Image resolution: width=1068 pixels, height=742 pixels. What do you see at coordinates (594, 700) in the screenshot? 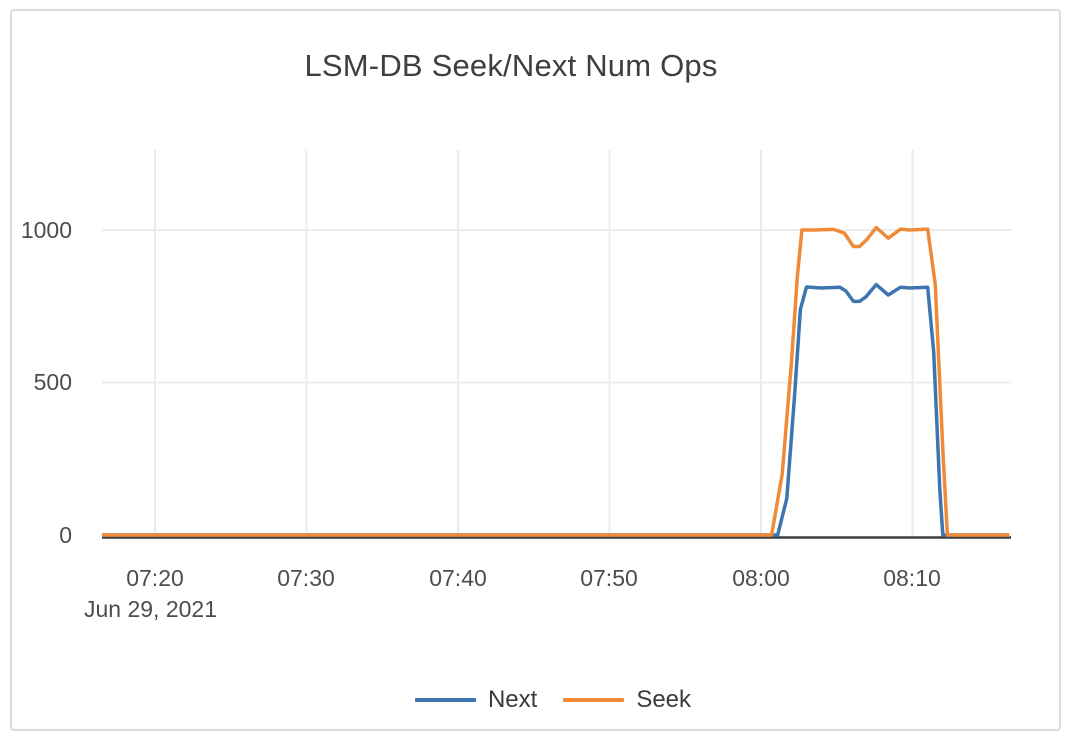
I see `legend-swatch-seek-line` at bounding box center [594, 700].